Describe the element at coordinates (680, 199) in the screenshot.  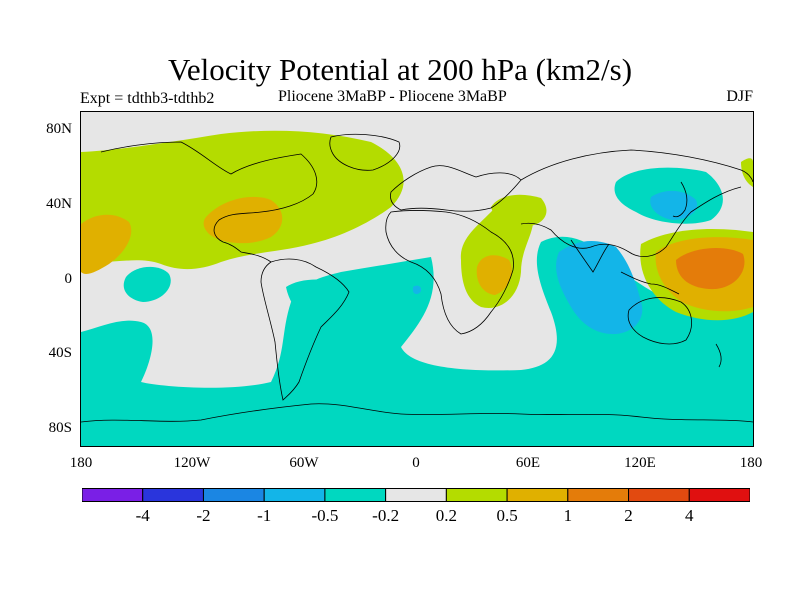
I see `japan-coastline` at that location.